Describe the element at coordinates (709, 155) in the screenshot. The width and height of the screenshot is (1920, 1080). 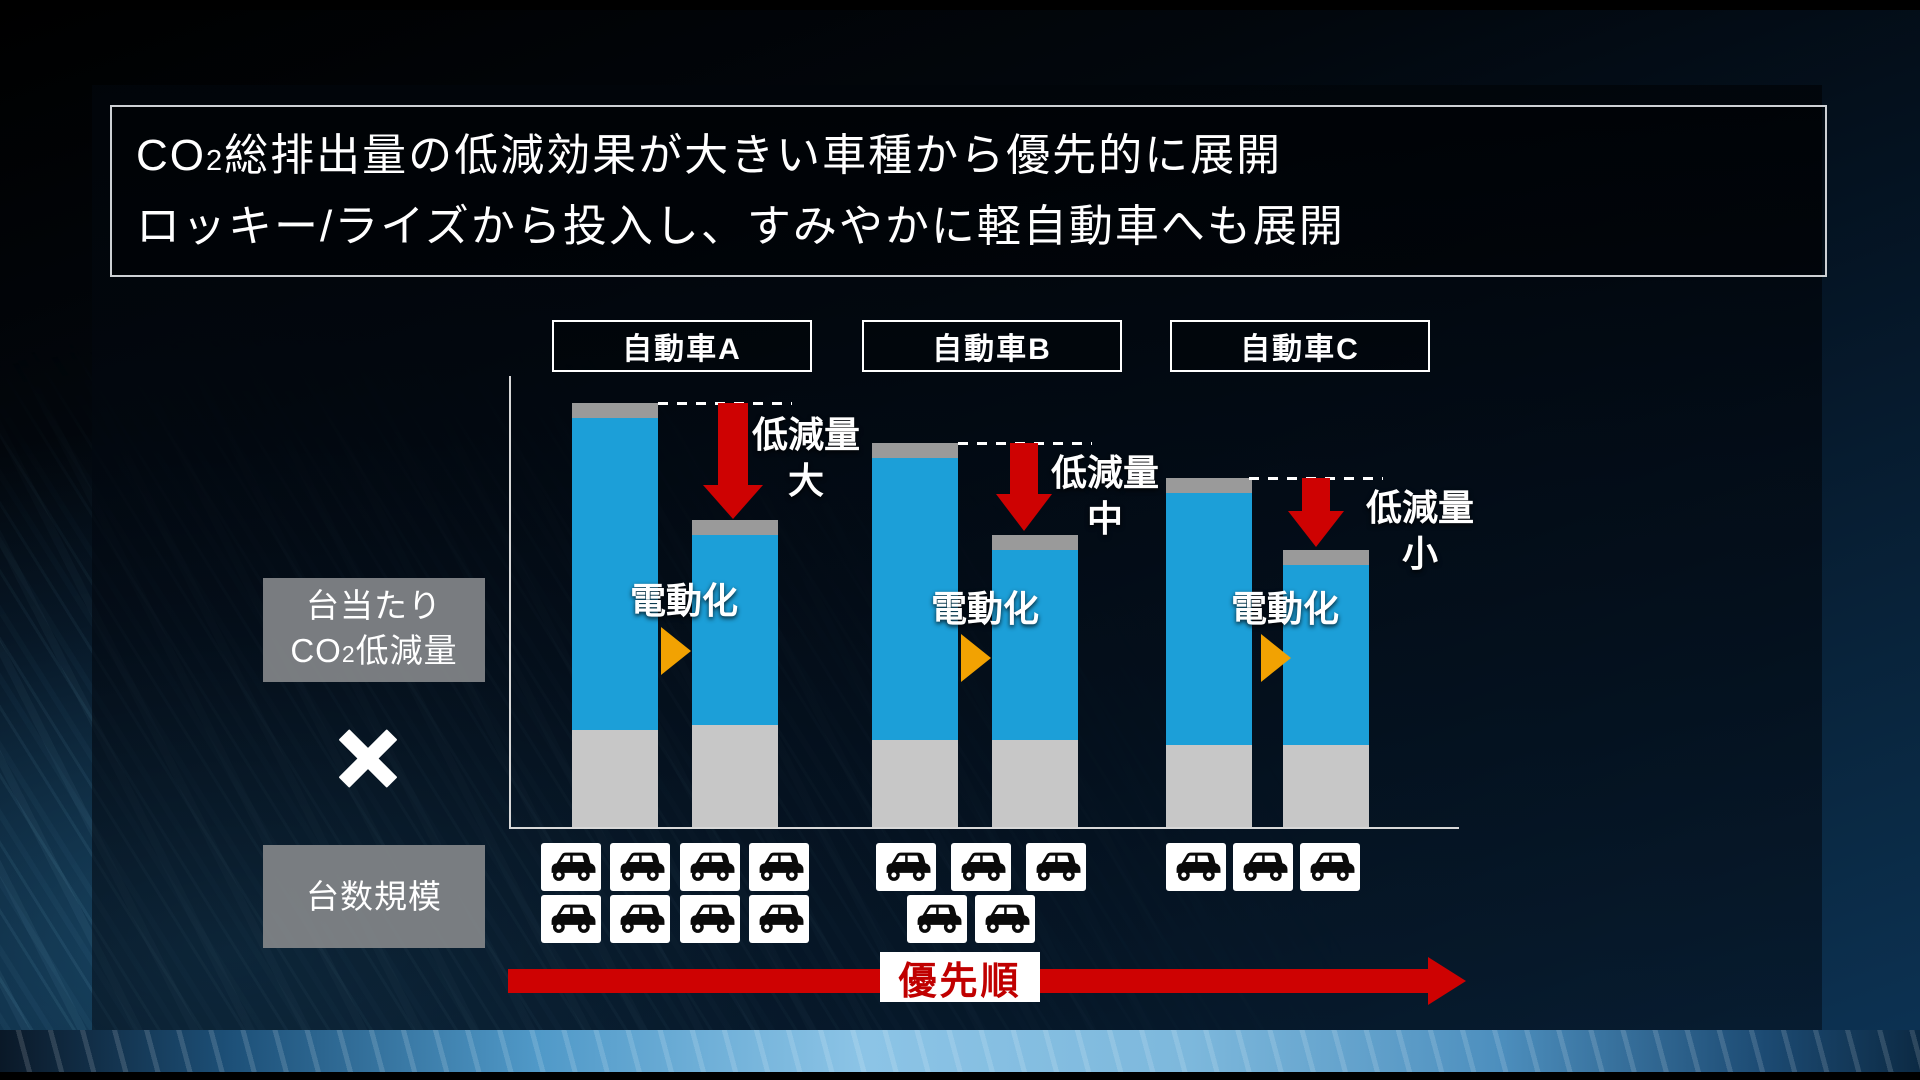
I see `title-line-1: CO2総排出量の低減効果が大きい車種から優先的に展開` at that location.